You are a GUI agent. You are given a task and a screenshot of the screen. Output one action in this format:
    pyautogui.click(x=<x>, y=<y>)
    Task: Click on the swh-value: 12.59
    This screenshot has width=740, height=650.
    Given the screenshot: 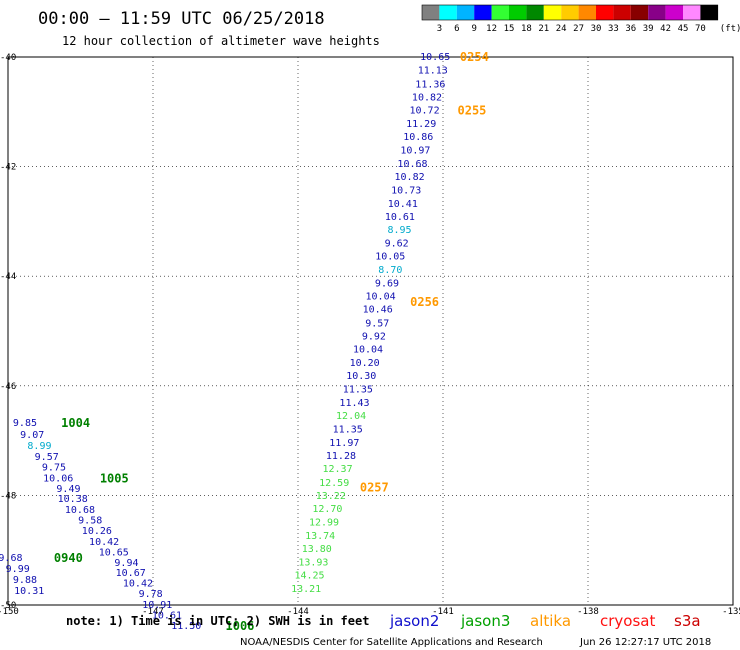 What is the action you would take?
    pyautogui.click(x=334, y=483)
    